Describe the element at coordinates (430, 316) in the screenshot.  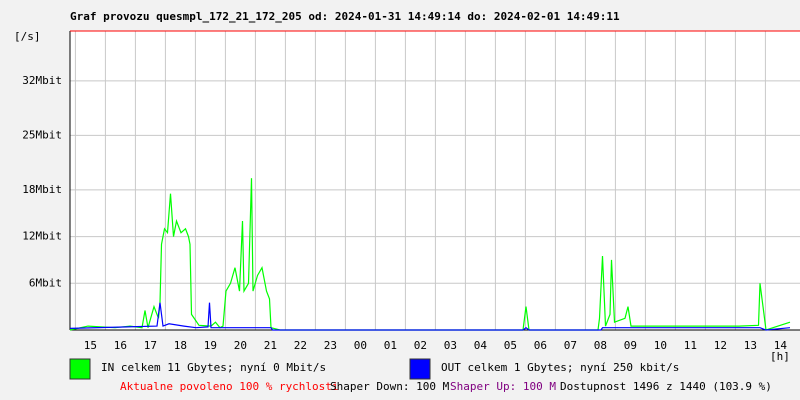
I see `series-line` at that location.